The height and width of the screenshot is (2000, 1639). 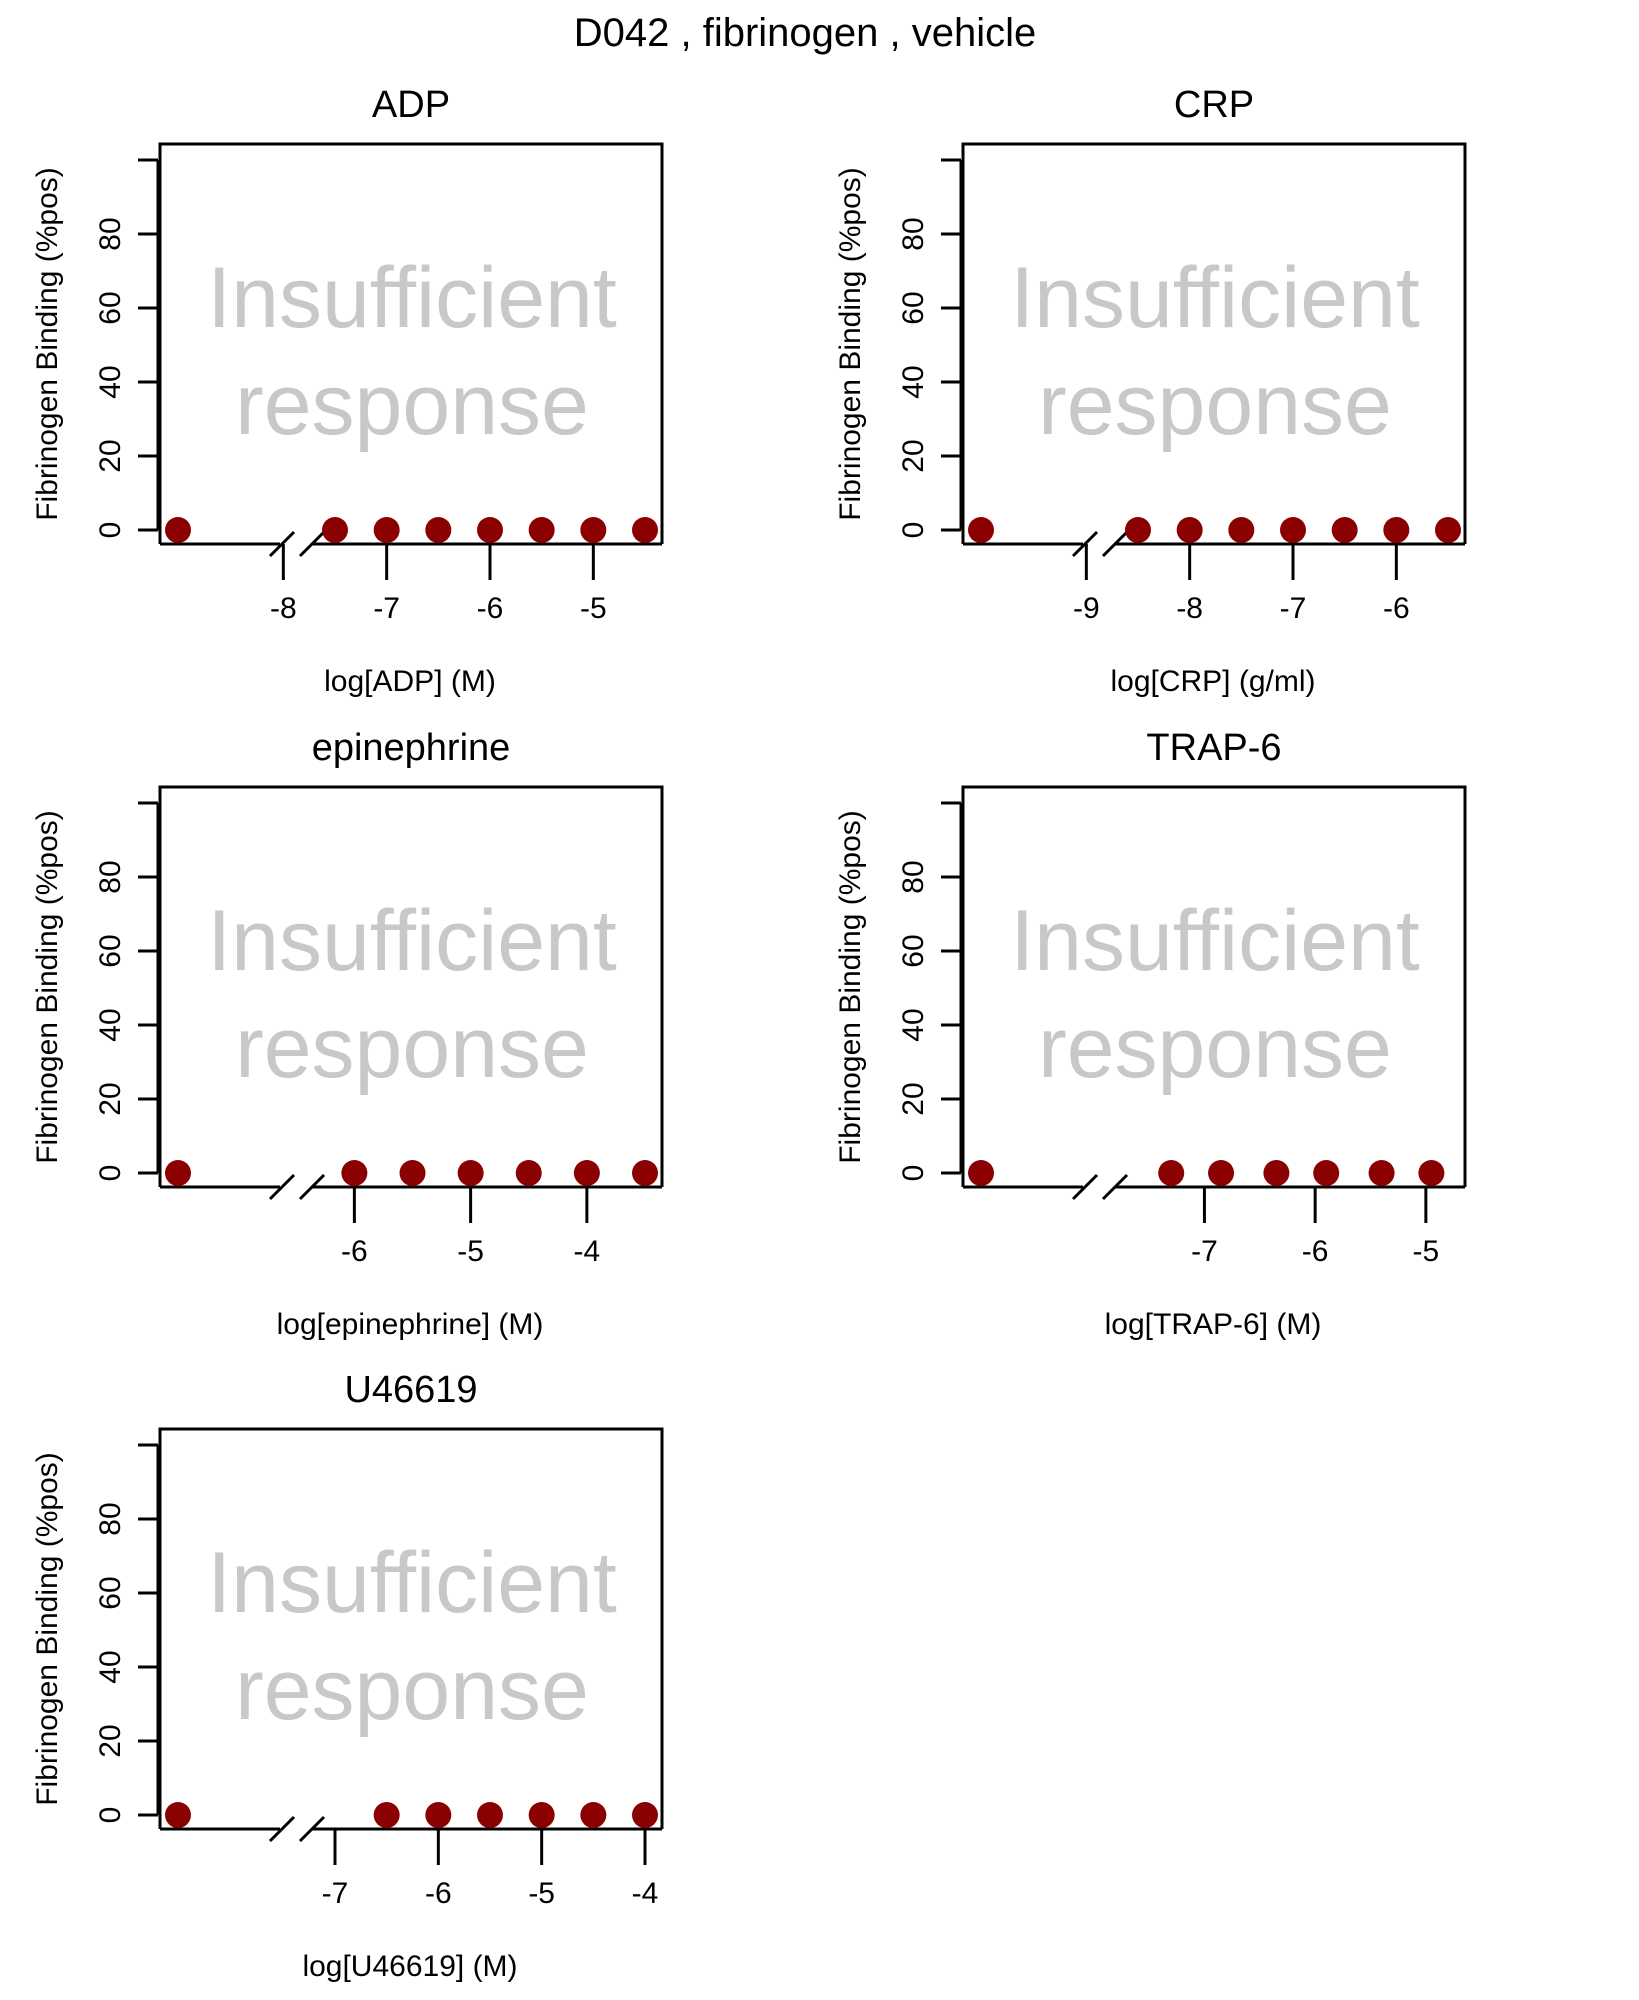 What do you see at coordinates (805, 33) in the screenshot?
I see `figure-title: D042 , fibrinogen , vehicle` at bounding box center [805, 33].